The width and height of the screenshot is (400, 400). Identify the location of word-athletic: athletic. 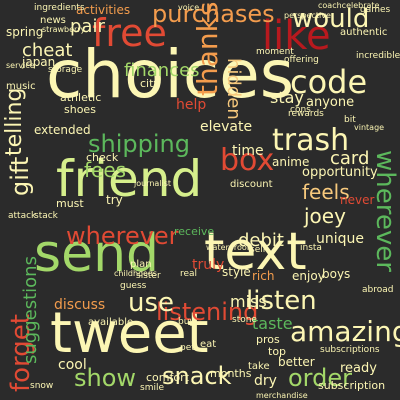
(81, 97).